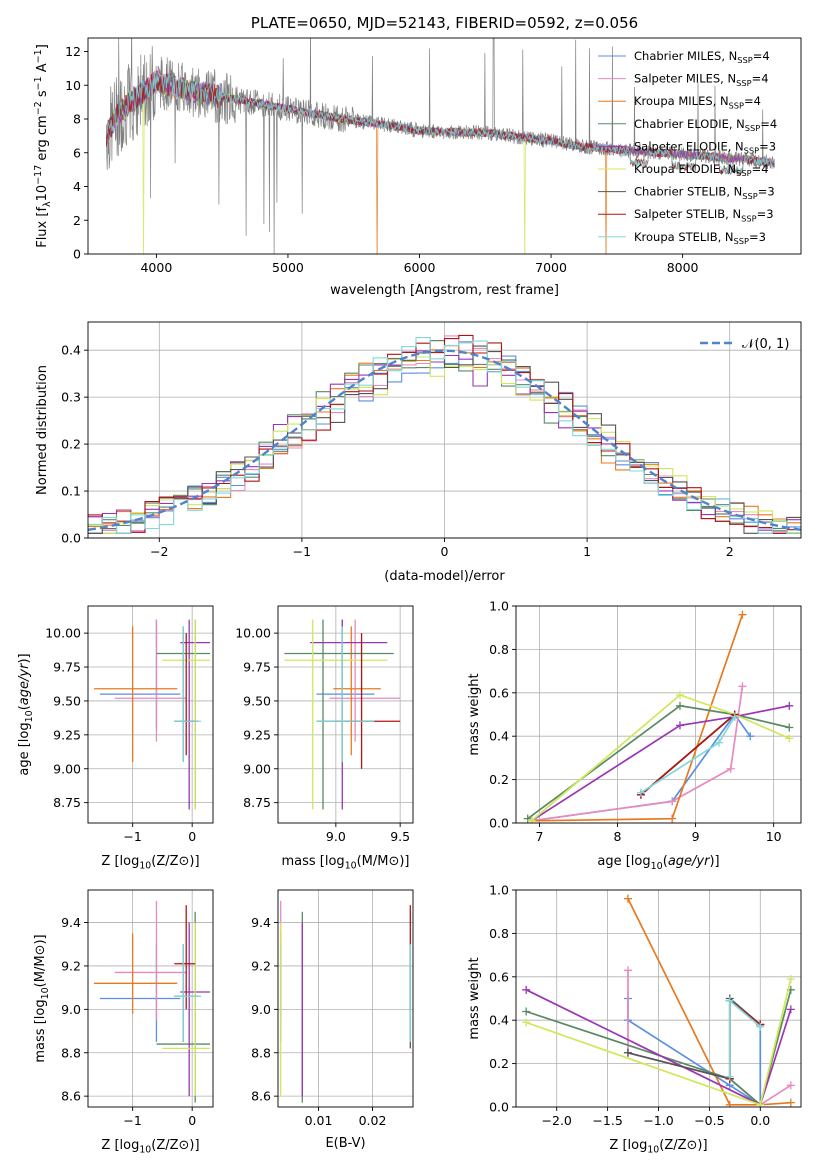 The width and height of the screenshot is (819, 1170). I want to click on model-spectrum-kroupa_stelib, so click(440, 123).